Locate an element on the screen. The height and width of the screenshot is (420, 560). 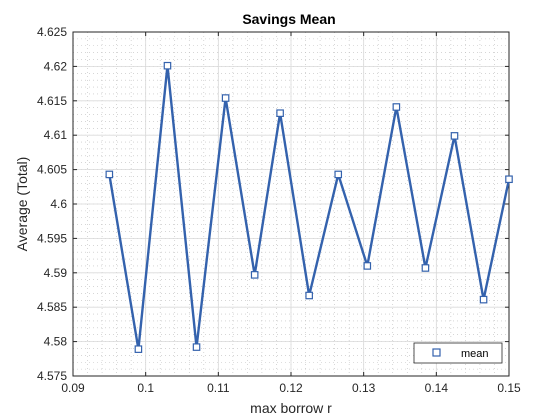
x-tick-label: 0.1 is located at coordinates (145, 388).